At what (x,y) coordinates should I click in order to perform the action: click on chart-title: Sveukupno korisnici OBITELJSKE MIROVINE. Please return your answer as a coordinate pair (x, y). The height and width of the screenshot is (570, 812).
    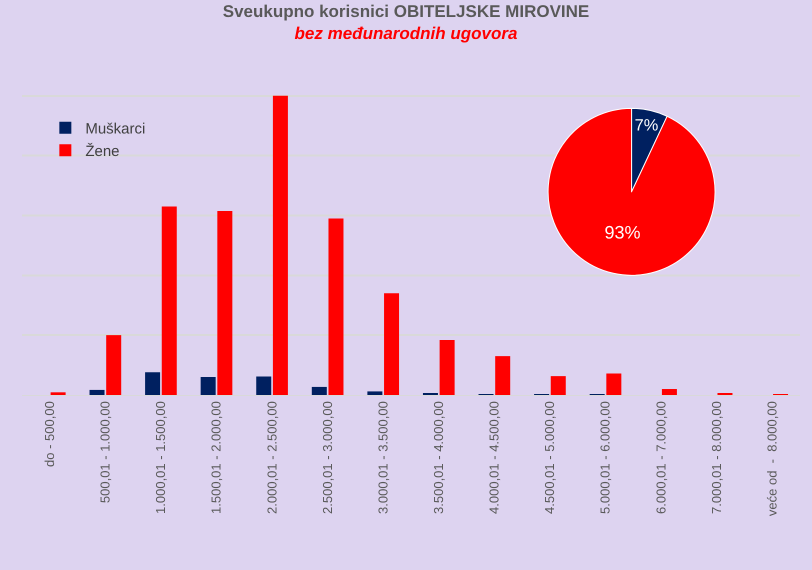
    Looking at the image, I should click on (406, 12).